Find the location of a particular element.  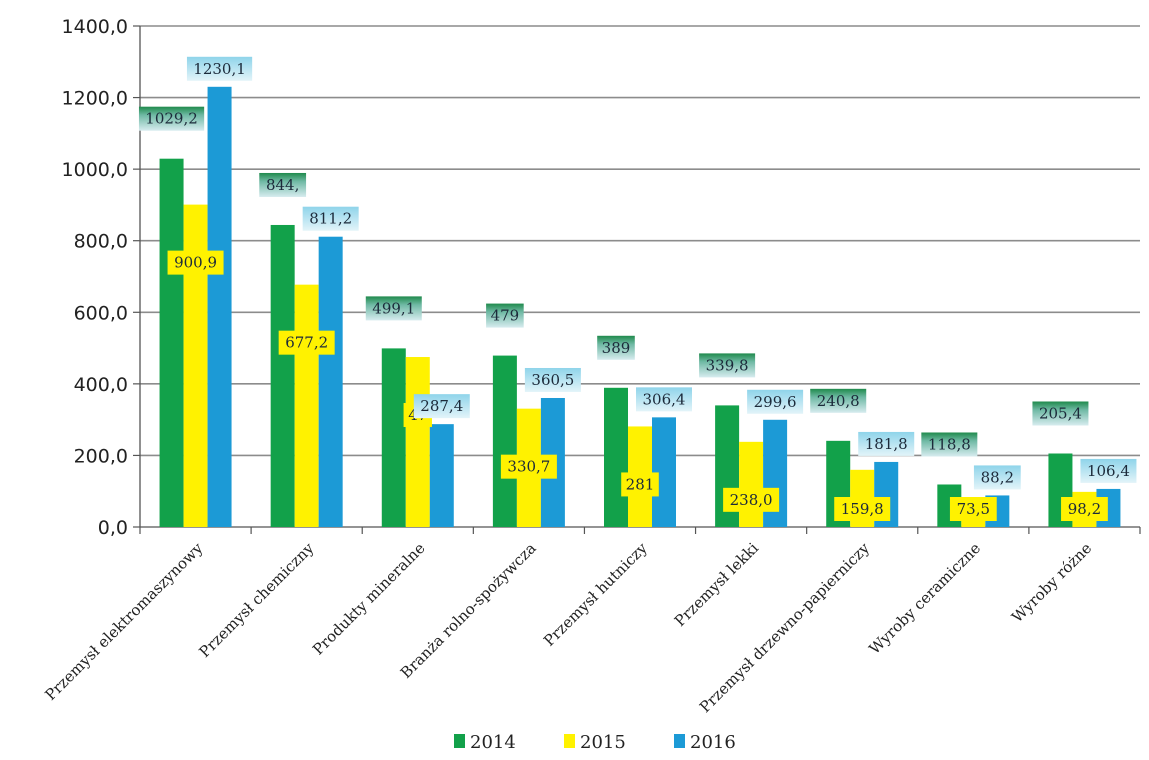

data-label-text: 499,1 is located at coordinates (393, 308).